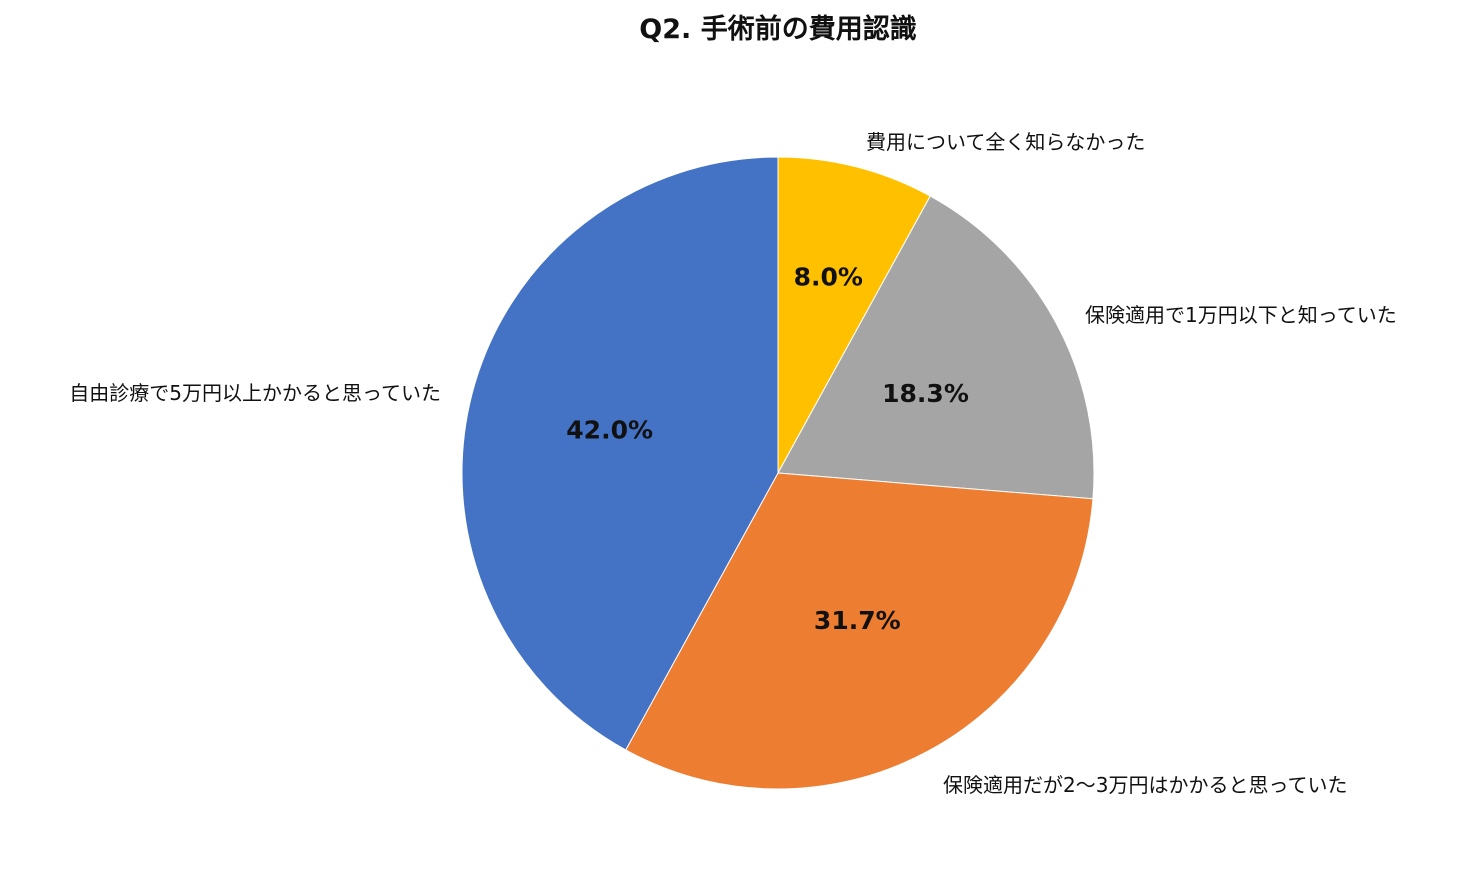 The width and height of the screenshot is (1457, 883). What do you see at coordinates (925, 393) in the screenshot?
I see `data-label-under-10k: 18.3%` at bounding box center [925, 393].